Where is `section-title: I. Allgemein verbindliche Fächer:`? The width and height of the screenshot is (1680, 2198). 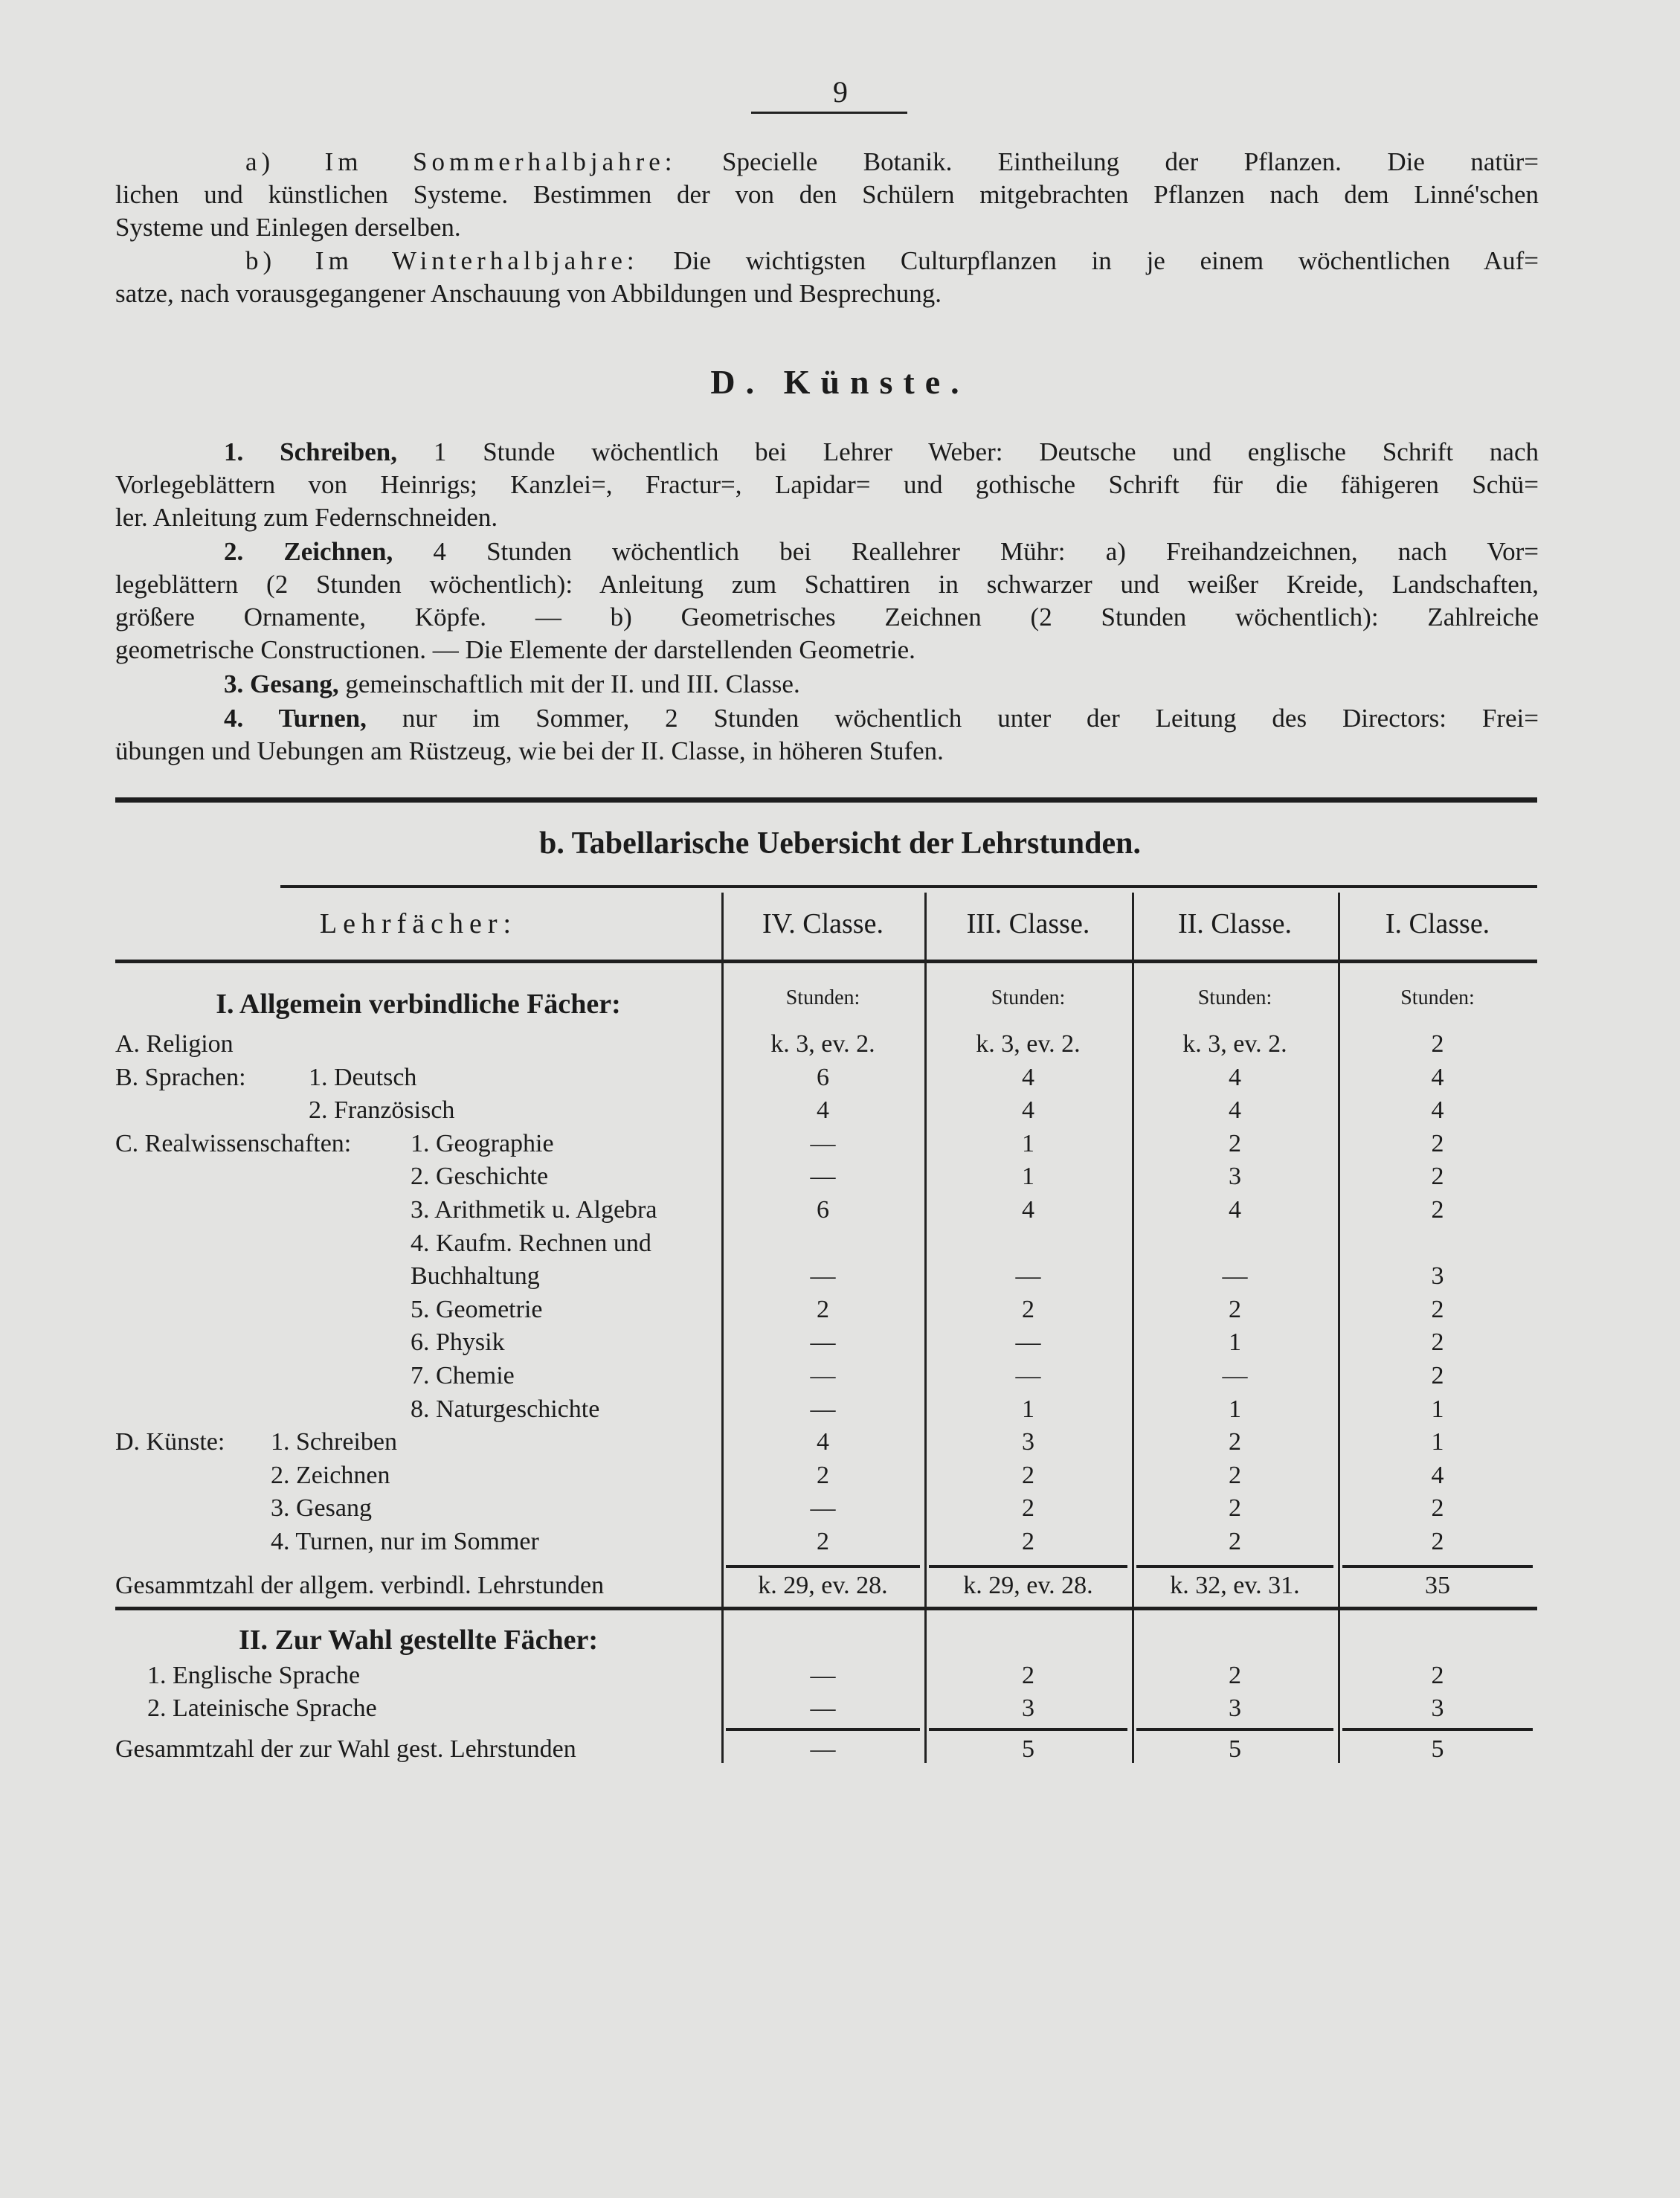
section-title: I. Allgemein verbindliche Fächer: is located at coordinates (418, 1005).